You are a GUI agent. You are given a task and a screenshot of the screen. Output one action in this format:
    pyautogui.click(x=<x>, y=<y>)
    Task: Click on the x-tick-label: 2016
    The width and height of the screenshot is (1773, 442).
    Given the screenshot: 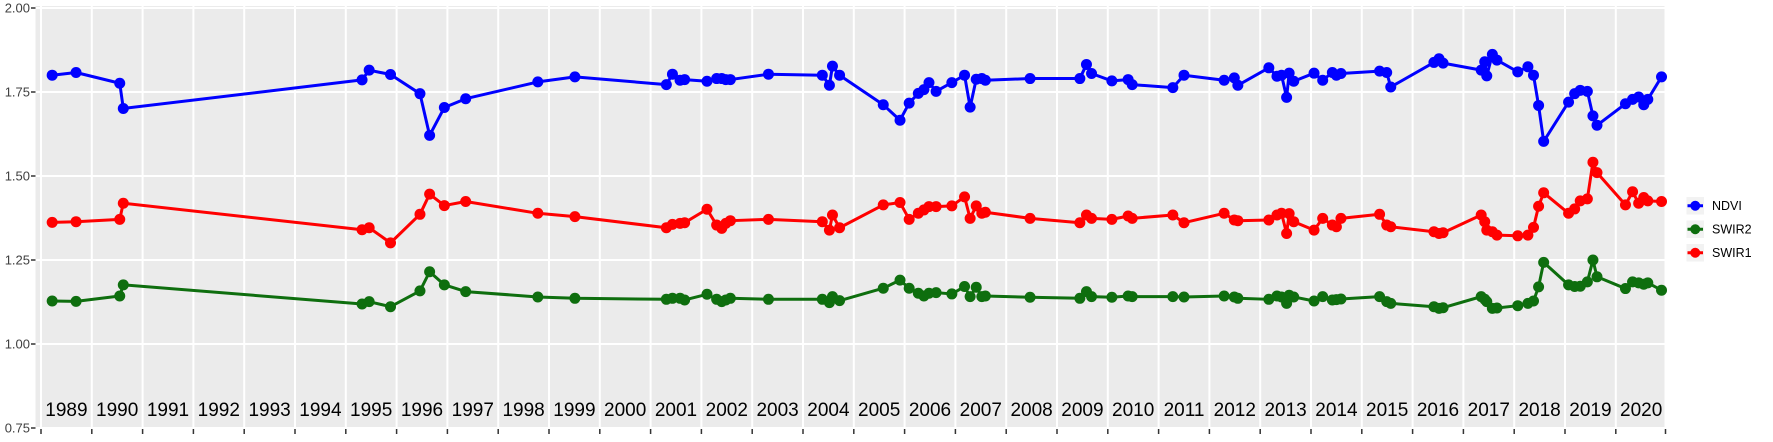 What is the action you would take?
    pyautogui.click(x=1438, y=410)
    